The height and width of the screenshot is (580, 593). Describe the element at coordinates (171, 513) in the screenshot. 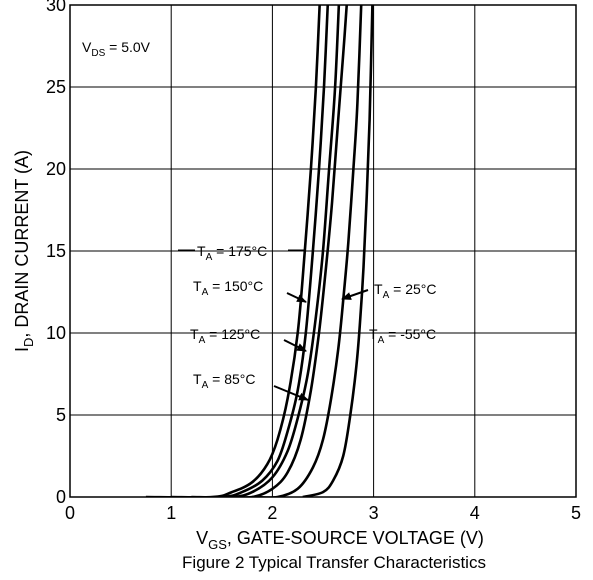

I see `x-tick-label: 1` at that location.